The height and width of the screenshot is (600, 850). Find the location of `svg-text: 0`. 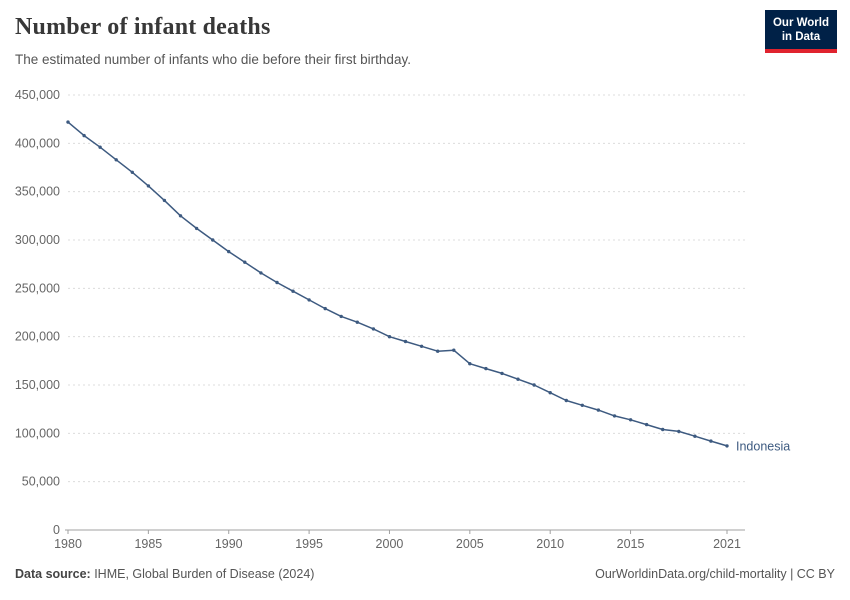

svg-text: 0 is located at coordinates (56, 530).